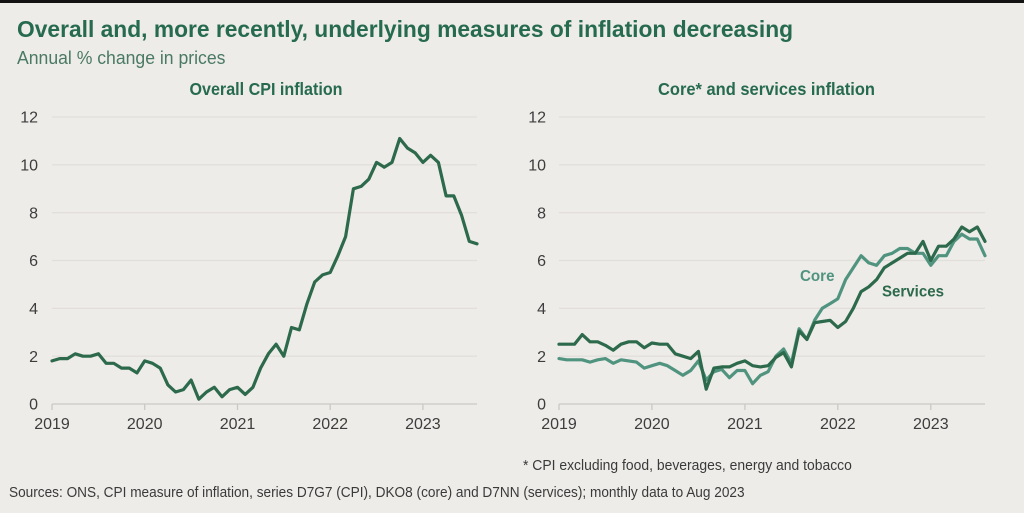 The width and height of the screenshot is (1024, 513). What do you see at coordinates (266, 89) in the screenshot?
I see `svg-text: Overall CPI inflation` at bounding box center [266, 89].